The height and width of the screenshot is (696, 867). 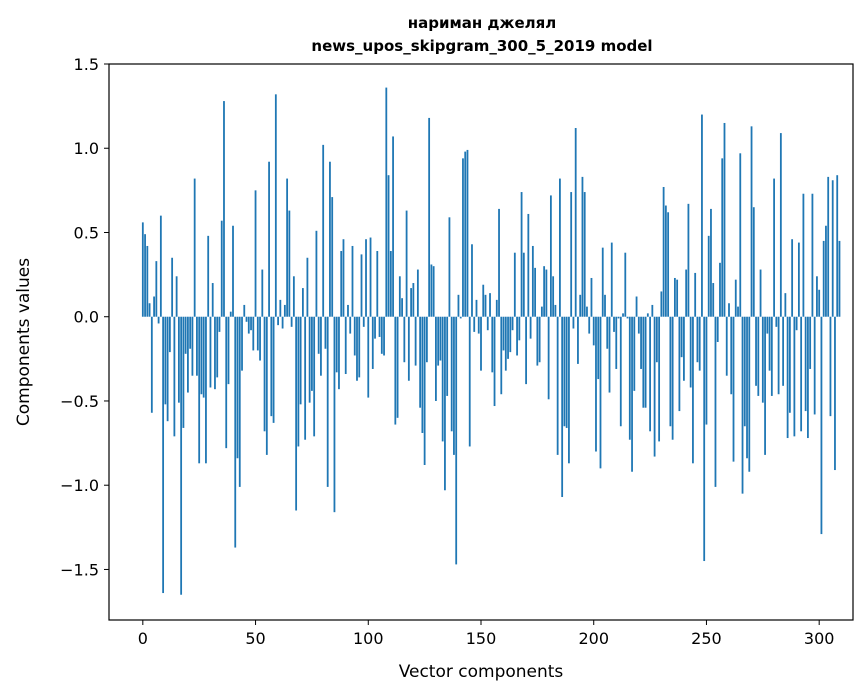 I want to click on x-tick-label: 200, so click(x=593, y=638).